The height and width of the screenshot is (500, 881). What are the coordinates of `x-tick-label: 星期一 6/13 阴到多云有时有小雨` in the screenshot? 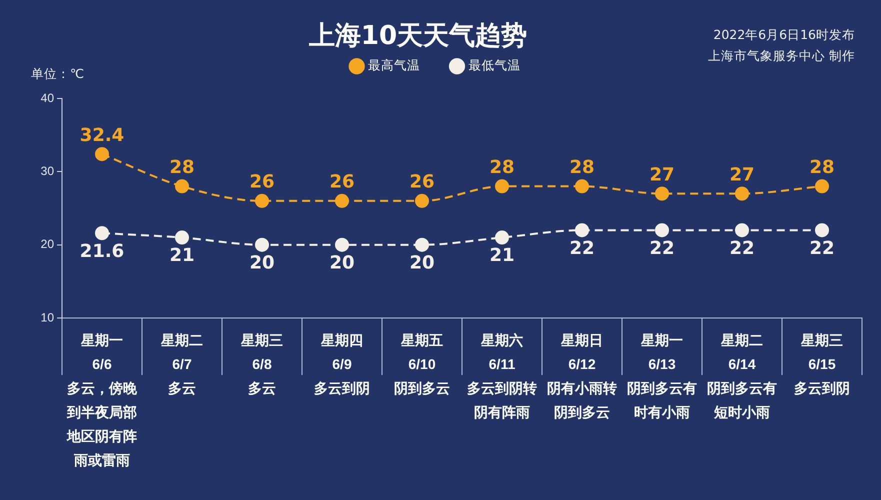 It's located at (662, 376).